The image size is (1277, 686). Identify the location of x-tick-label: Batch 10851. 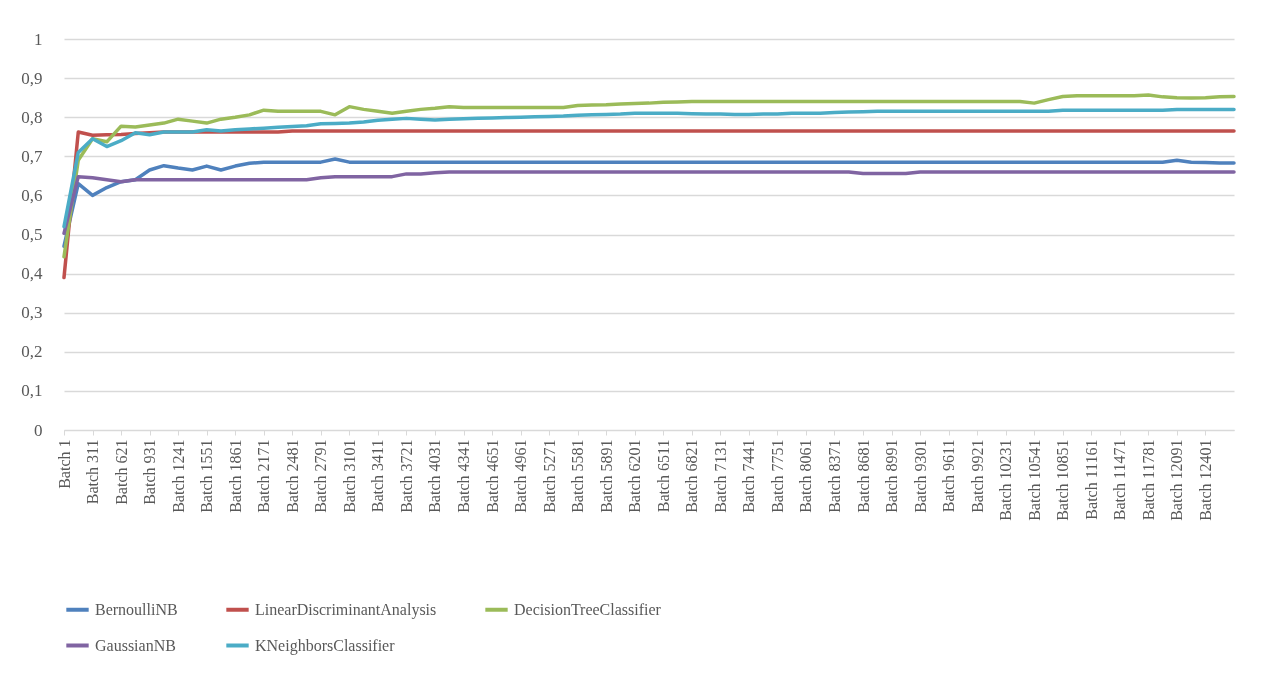
(1063, 480).